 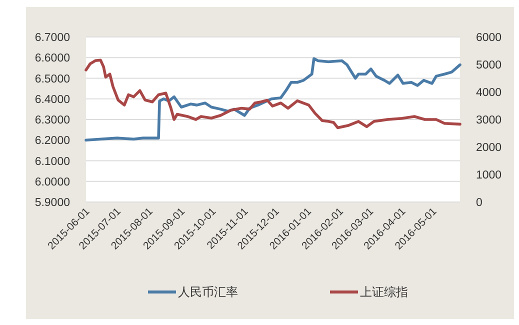 I want to click on y2-tick-label: 4000, so click(x=489, y=93).